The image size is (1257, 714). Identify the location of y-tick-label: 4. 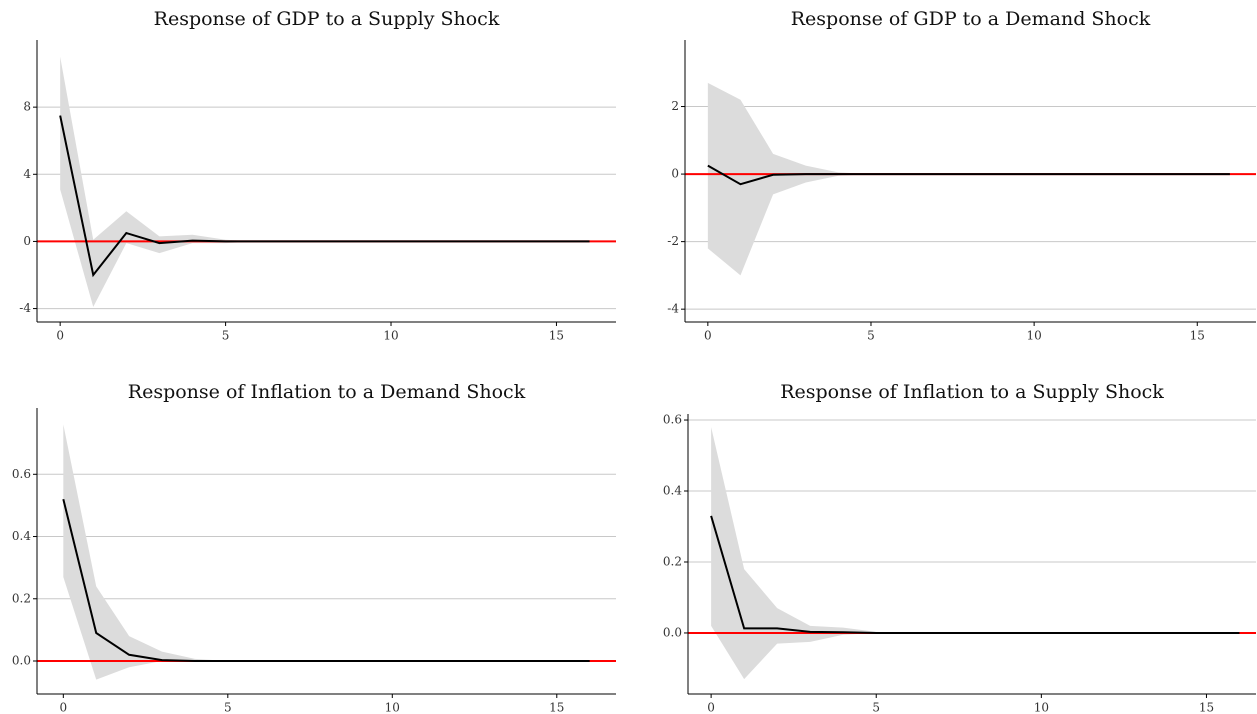
(27, 174).